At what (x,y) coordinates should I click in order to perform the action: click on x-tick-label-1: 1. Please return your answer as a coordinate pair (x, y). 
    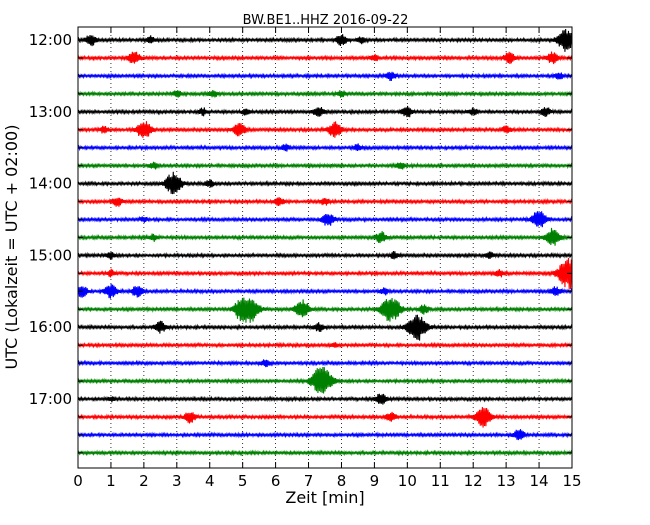
    Looking at the image, I should click on (111, 481).